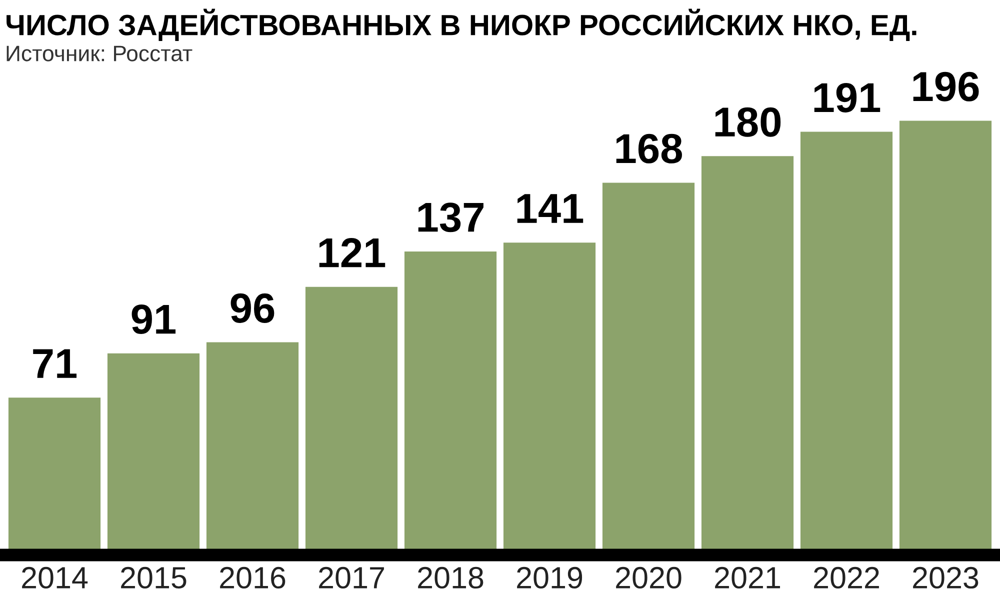 The image size is (1000, 600). What do you see at coordinates (55, 363) in the screenshot?
I see `data-label: 71` at bounding box center [55, 363].